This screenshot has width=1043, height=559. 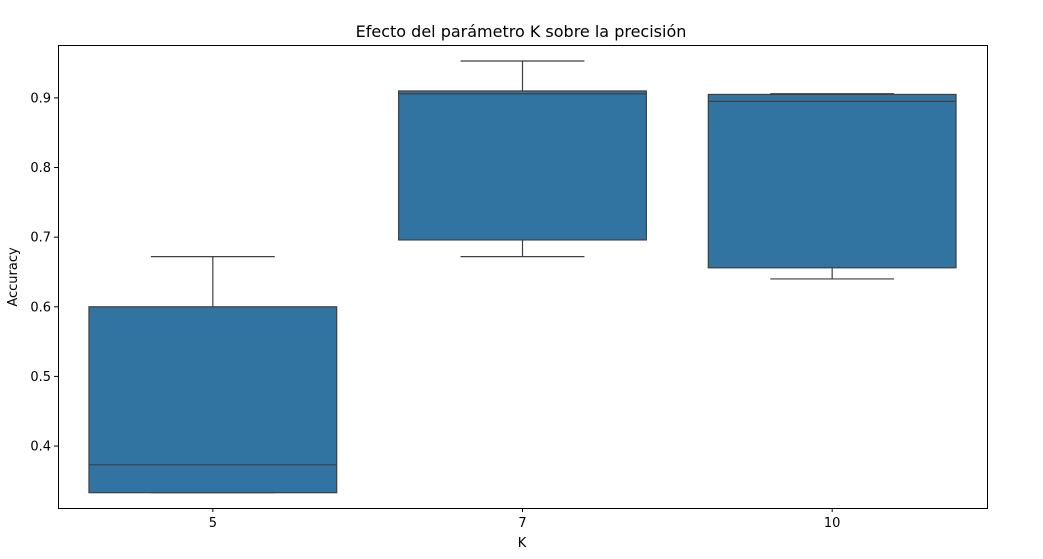 What do you see at coordinates (40, 377) in the screenshot?
I see `y-tick-label: 0.5` at bounding box center [40, 377].